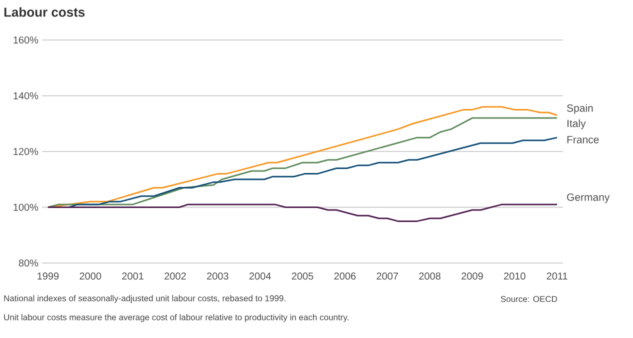  What do you see at coordinates (577, 124) in the screenshot?
I see `series-label: Italy` at bounding box center [577, 124].